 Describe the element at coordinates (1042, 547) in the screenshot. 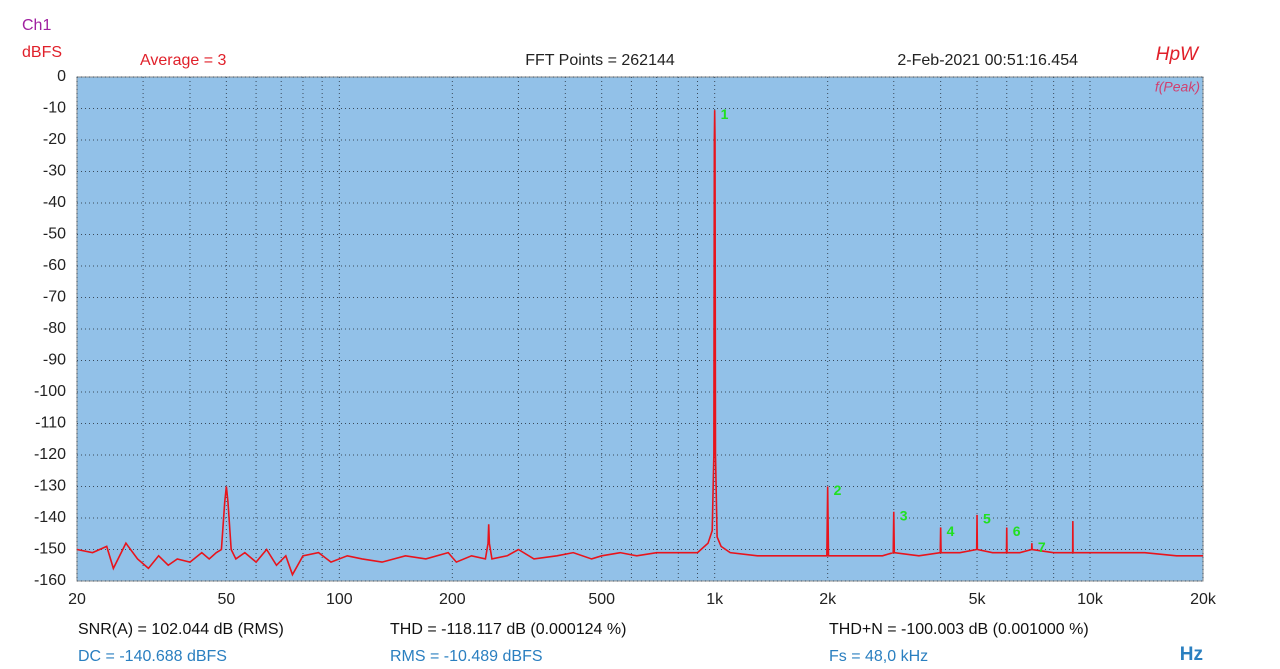

I see `peak-label: 7` at that location.